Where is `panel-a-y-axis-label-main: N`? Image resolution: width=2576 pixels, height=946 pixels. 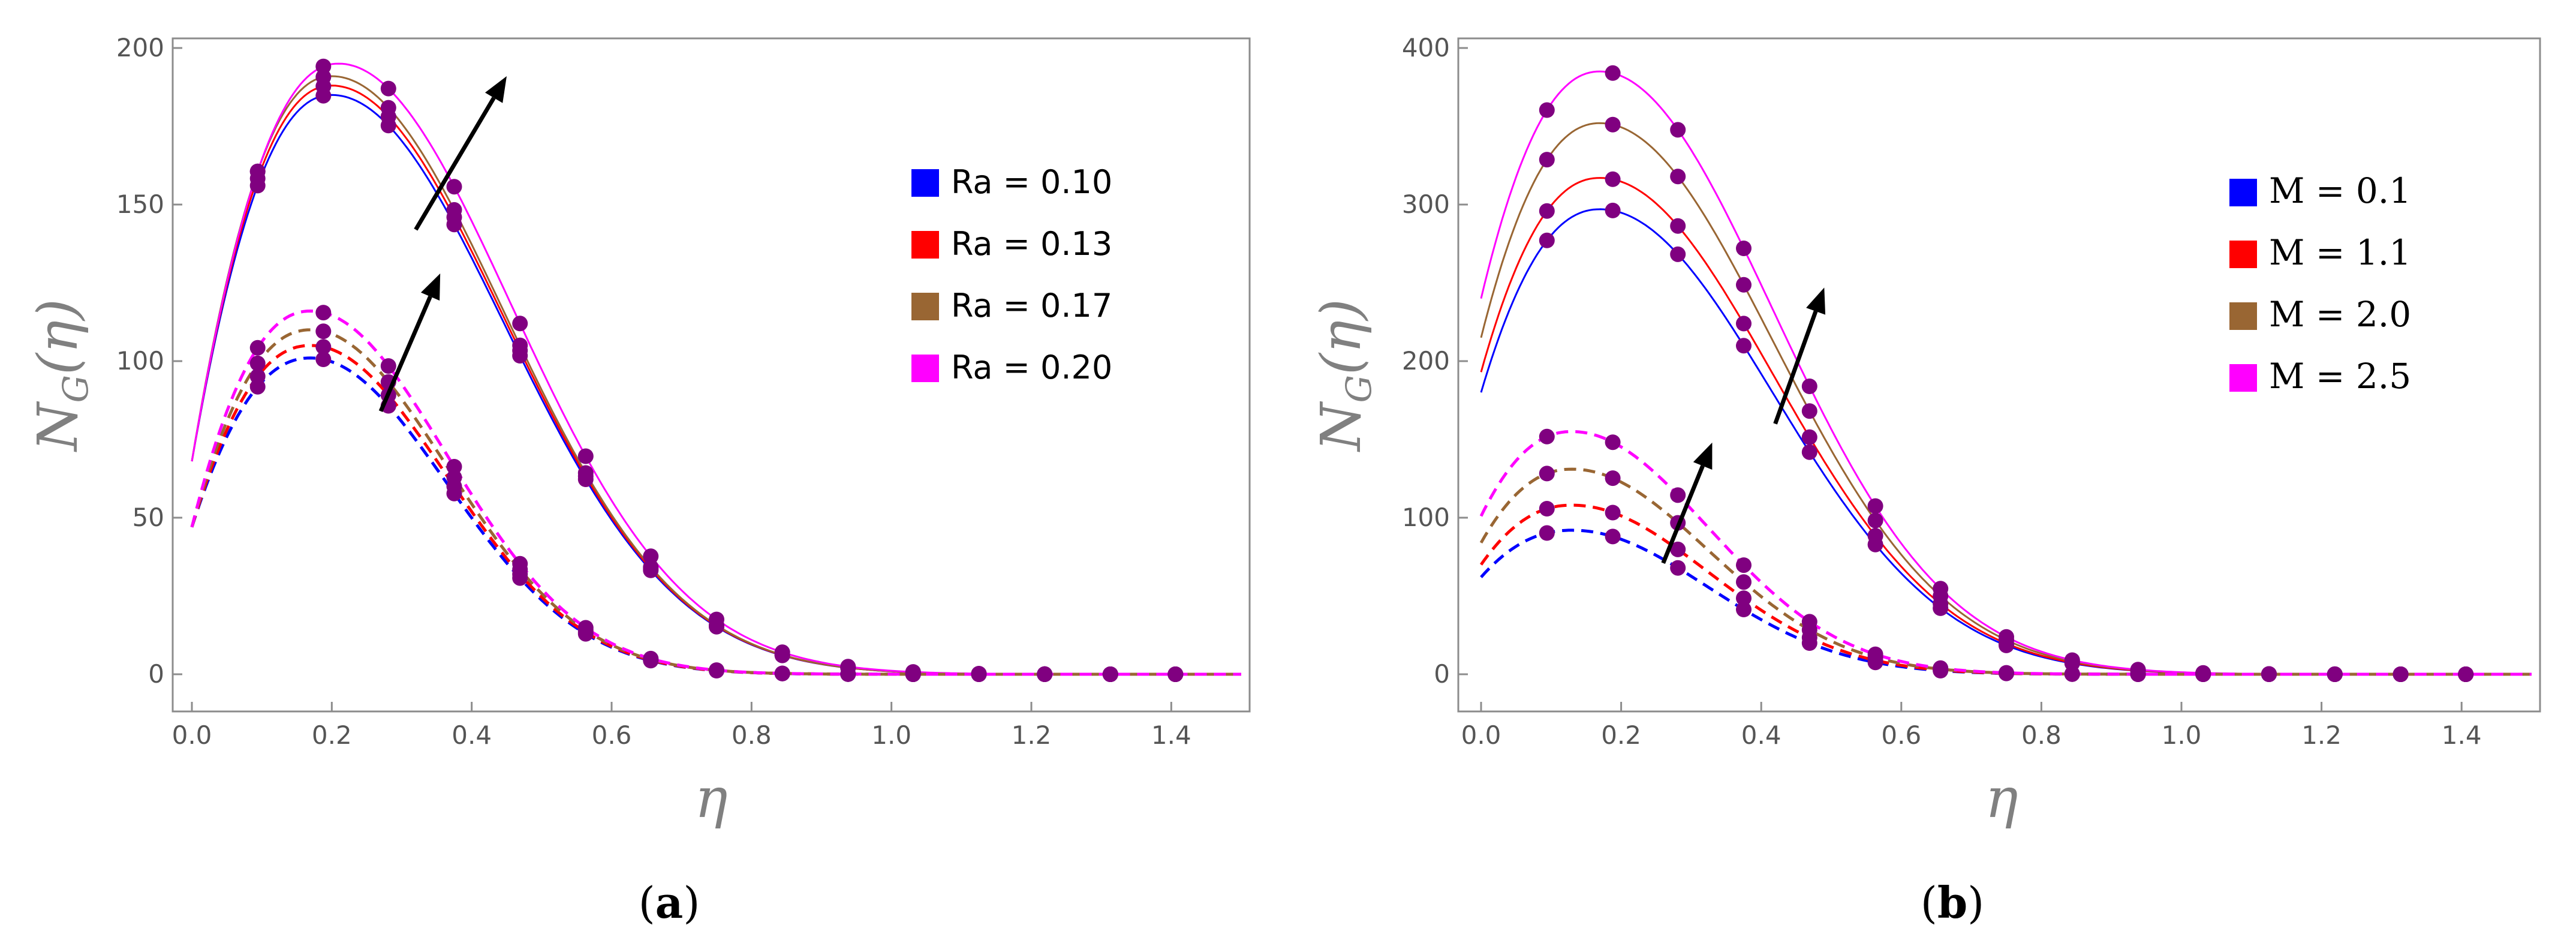
panel-a-y-axis-label-main: N is located at coordinates (58, 426).